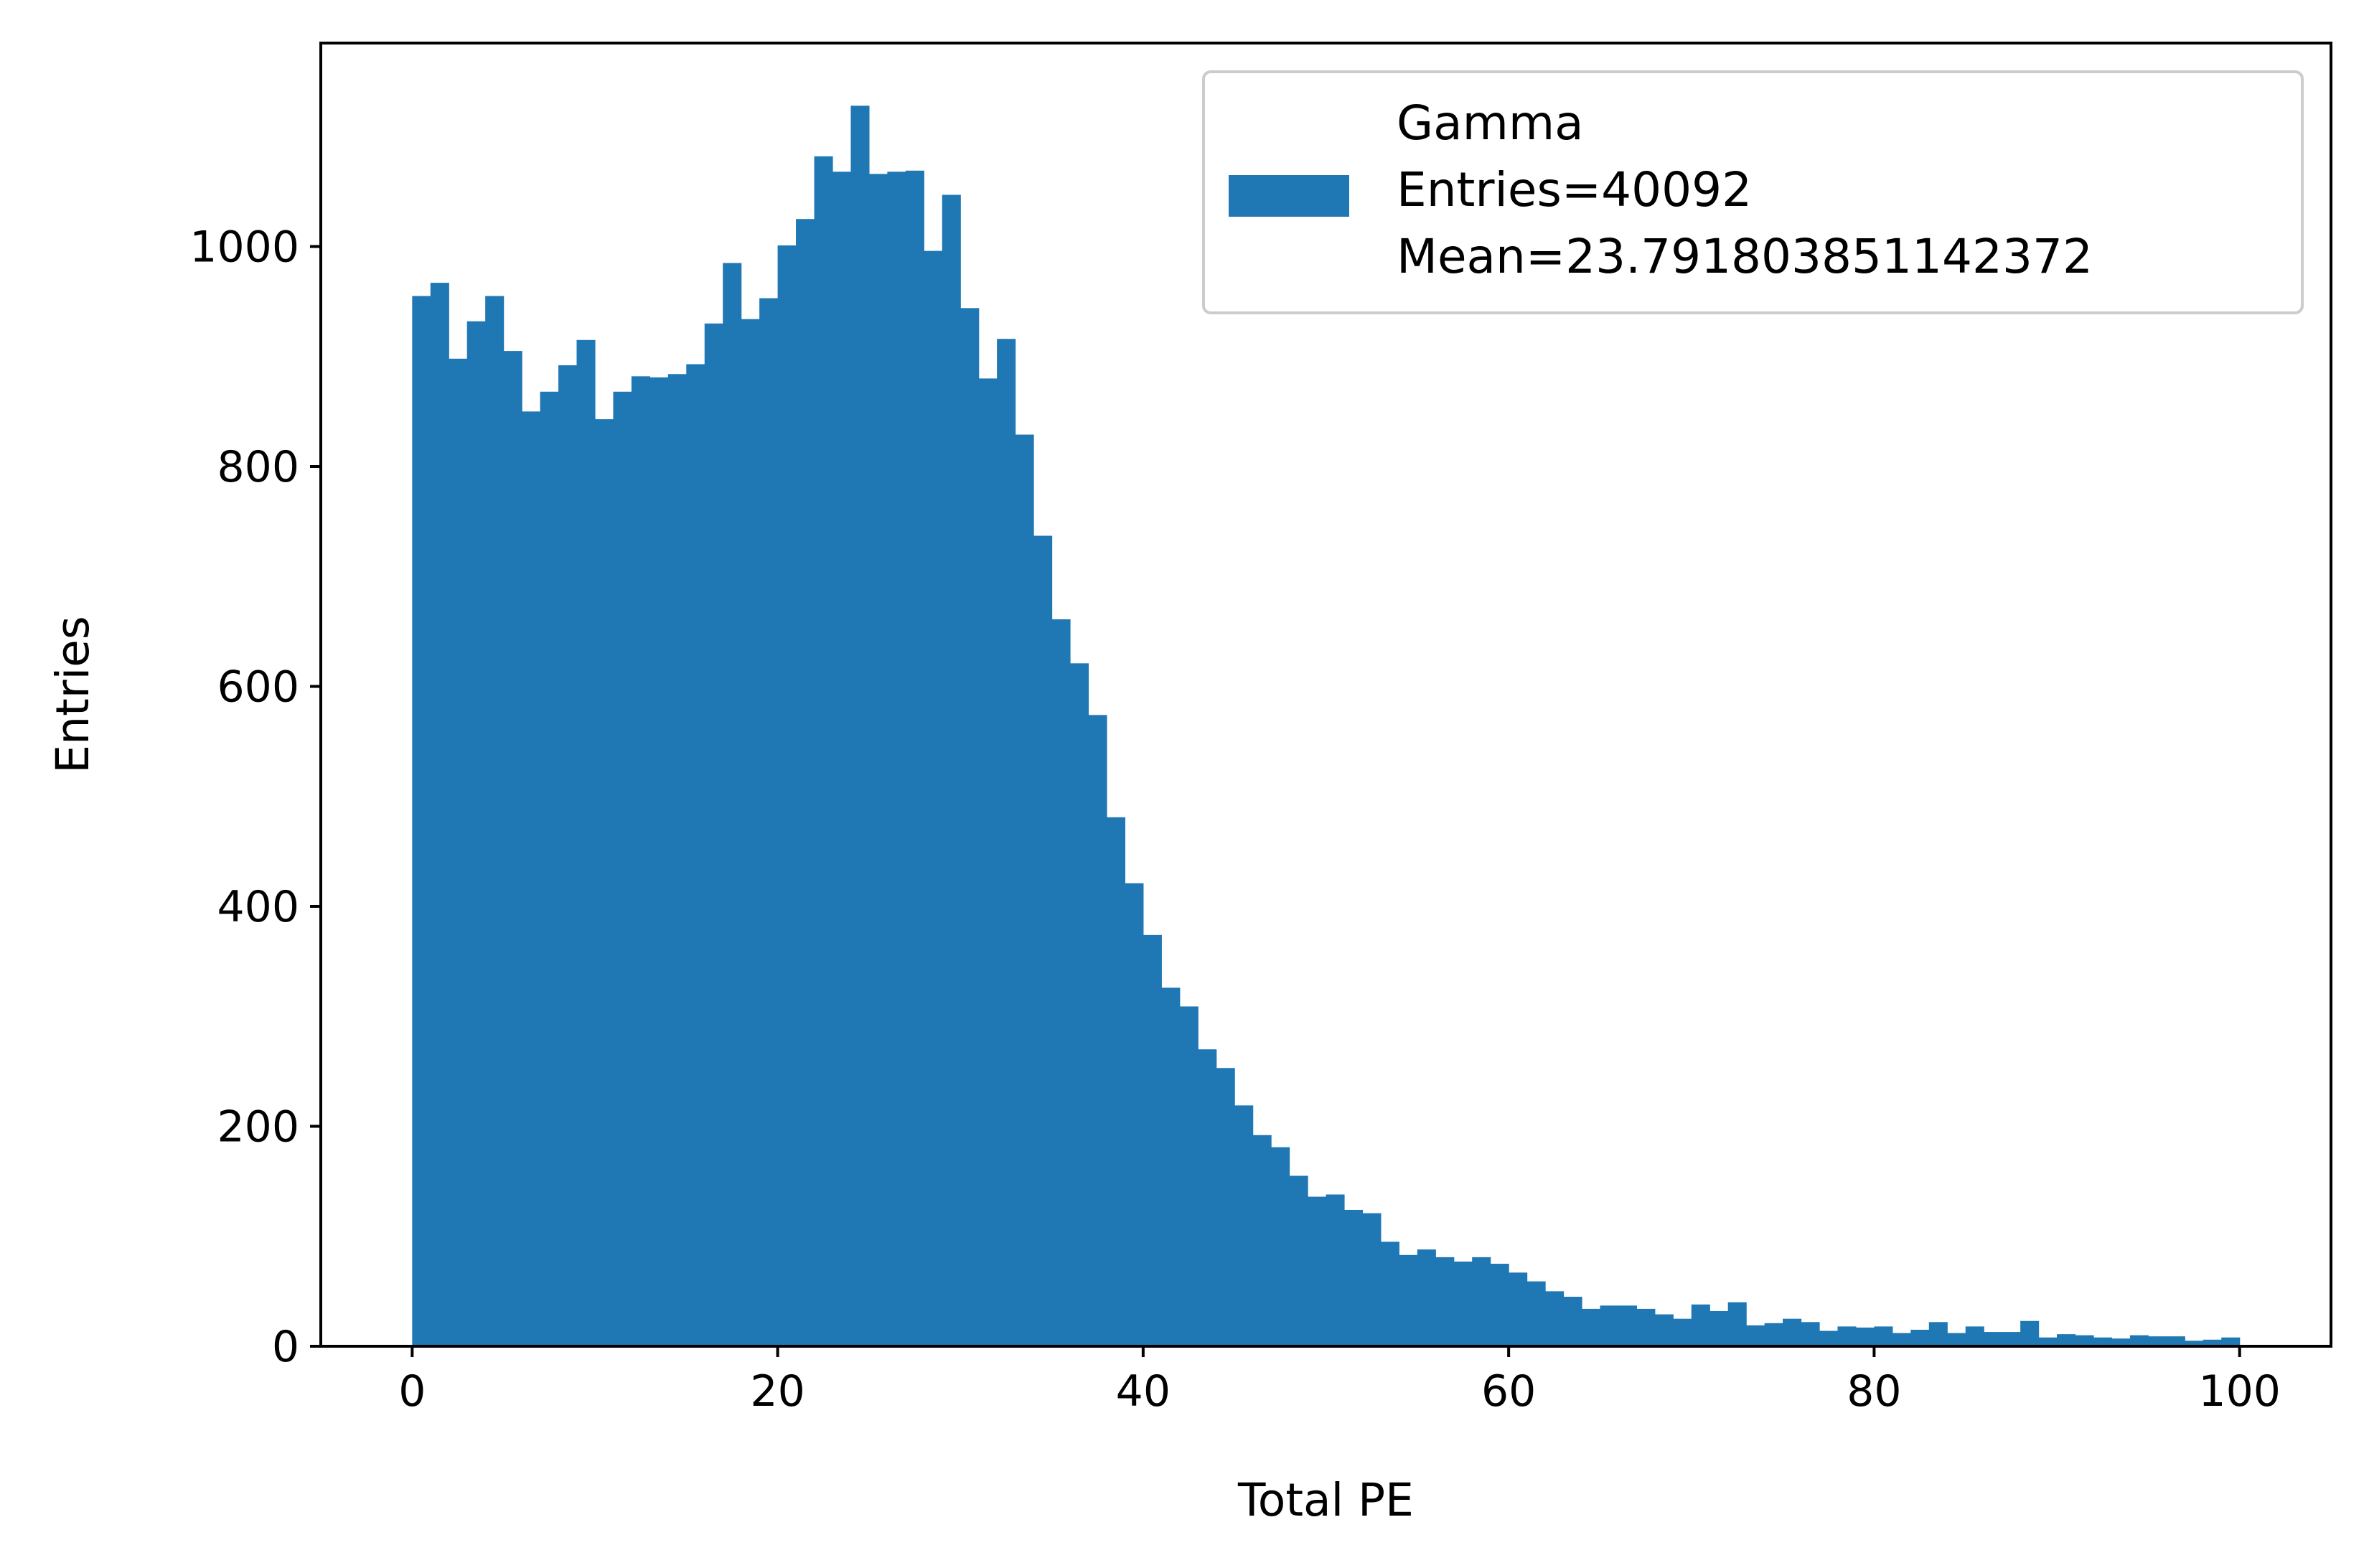  What do you see at coordinates (412, 1391) in the screenshot?
I see `x-tick-label: 0` at bounding box center [412, 1391].